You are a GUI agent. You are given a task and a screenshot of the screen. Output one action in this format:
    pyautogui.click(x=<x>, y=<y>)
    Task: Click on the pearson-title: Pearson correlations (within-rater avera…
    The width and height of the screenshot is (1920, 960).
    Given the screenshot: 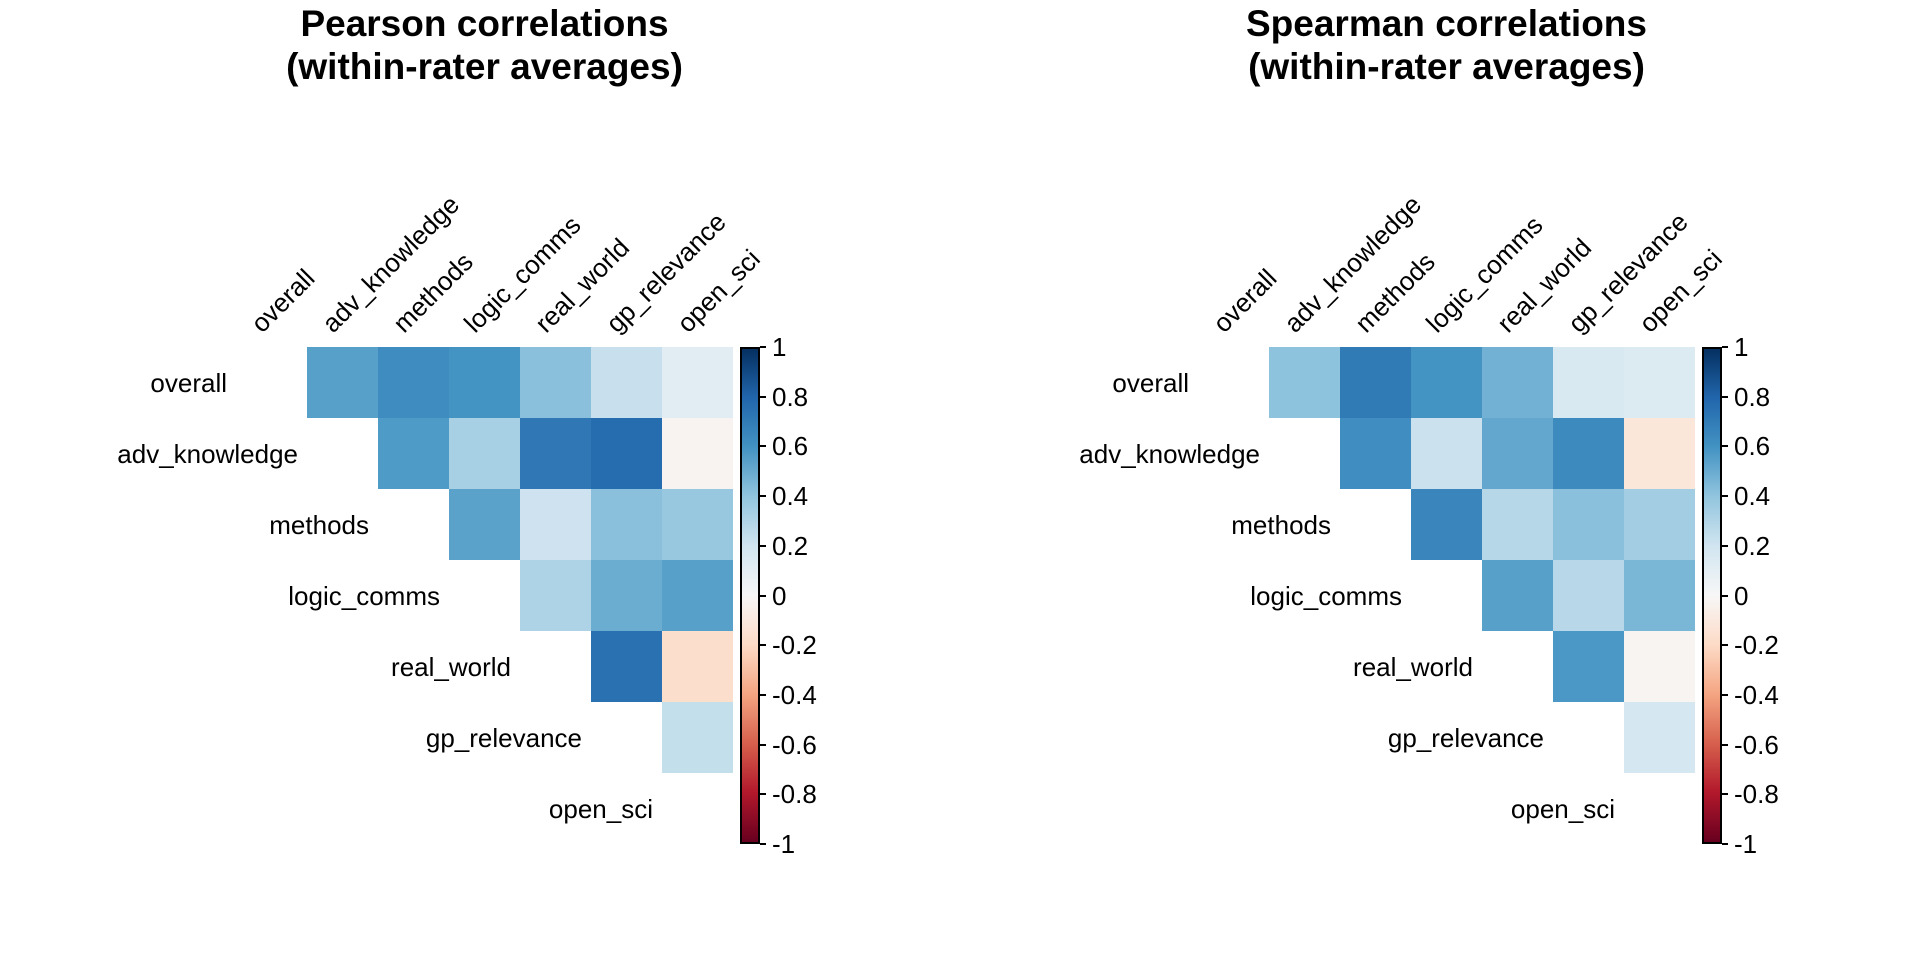 What is the action you would take?
    pyautogui.click(x=484, y=45)
    